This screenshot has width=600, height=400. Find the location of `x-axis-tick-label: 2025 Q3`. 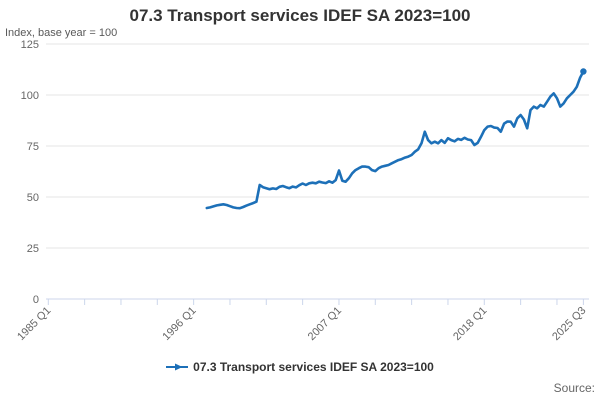

x-axis-tick-label: 2025 Q3 is located at coordinates (569, 324).